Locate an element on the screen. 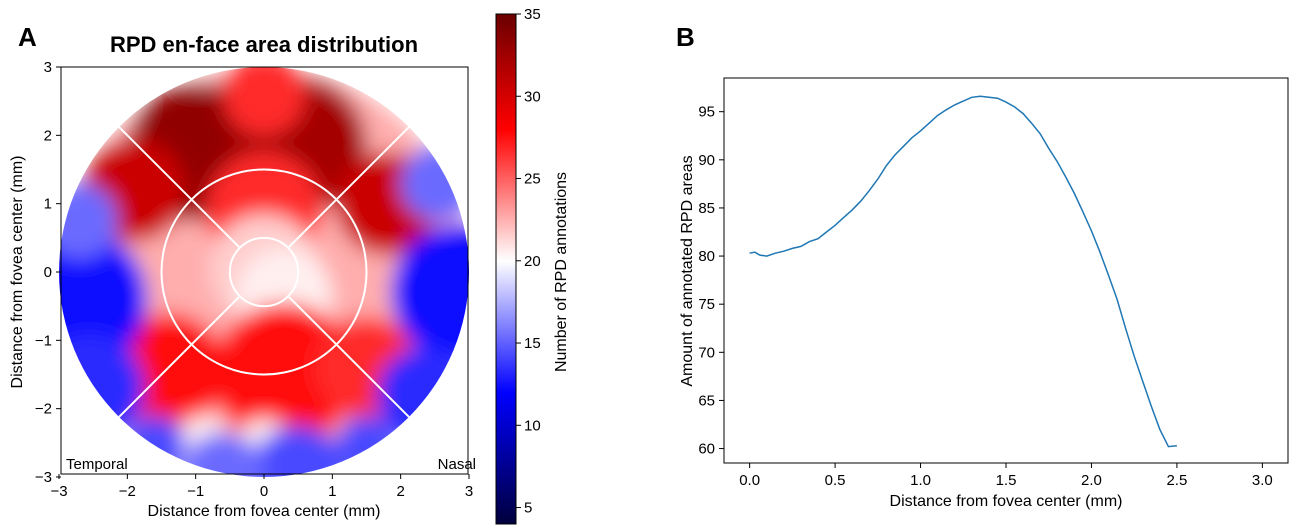 This screenshot has width=1289, height=526. heatmap-x-tick-label: 2 is located at coordinates (400, 491).